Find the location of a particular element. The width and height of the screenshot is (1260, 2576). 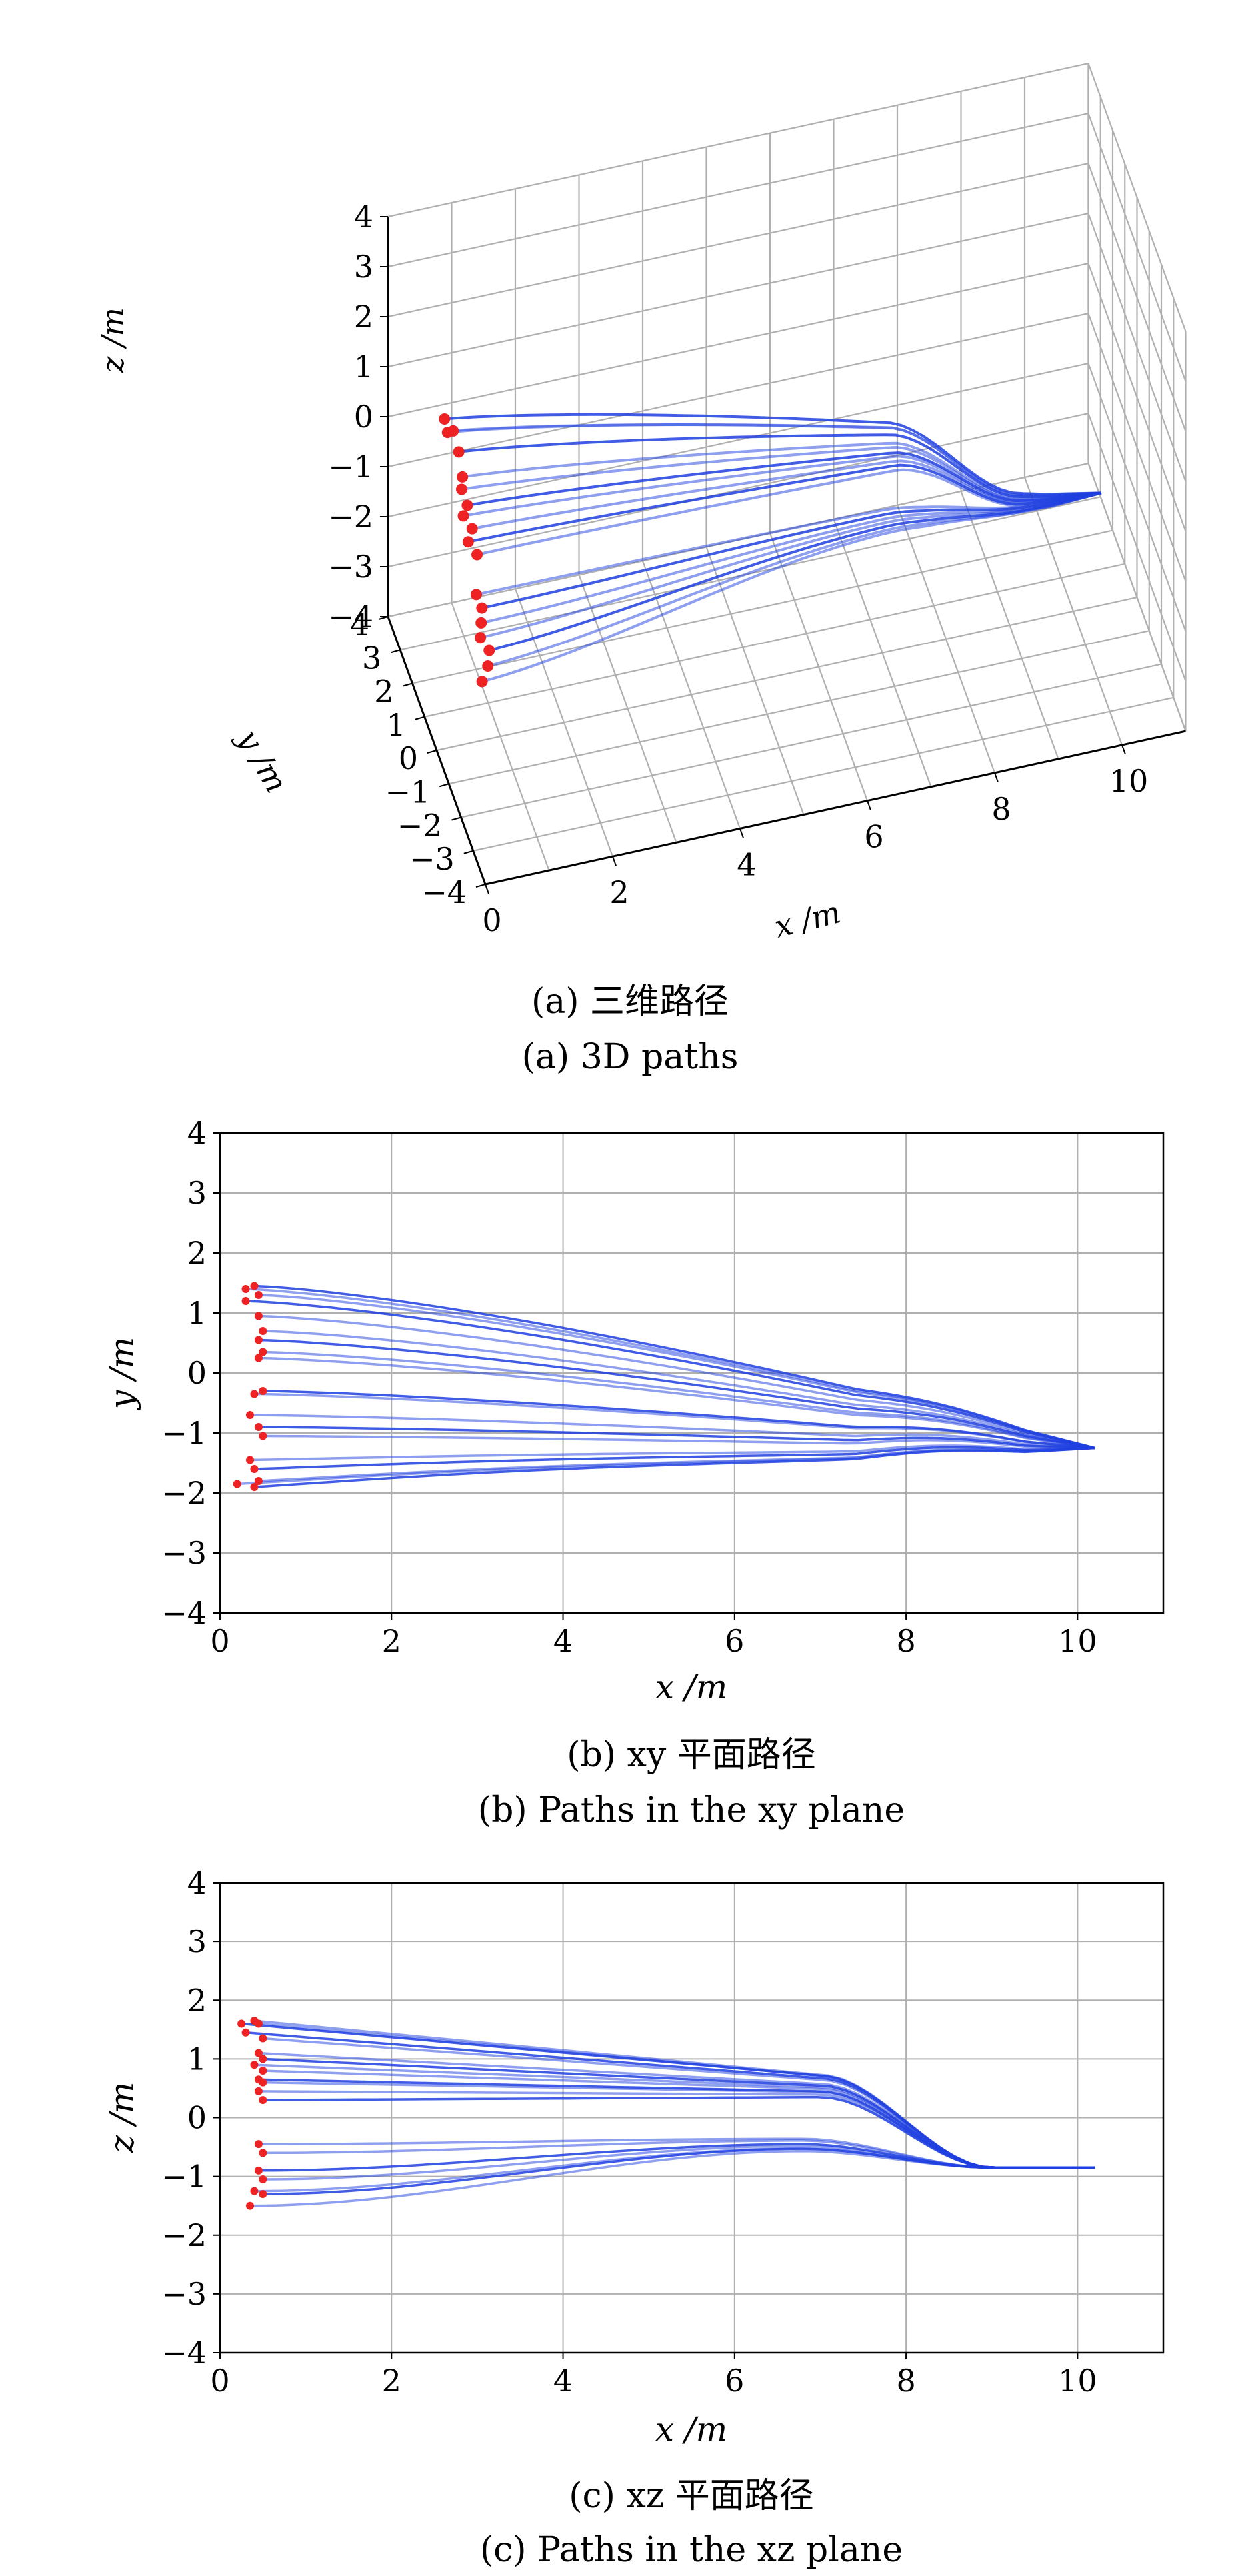

a-xtick-label: 10 is located at coordinates (1129, 781).